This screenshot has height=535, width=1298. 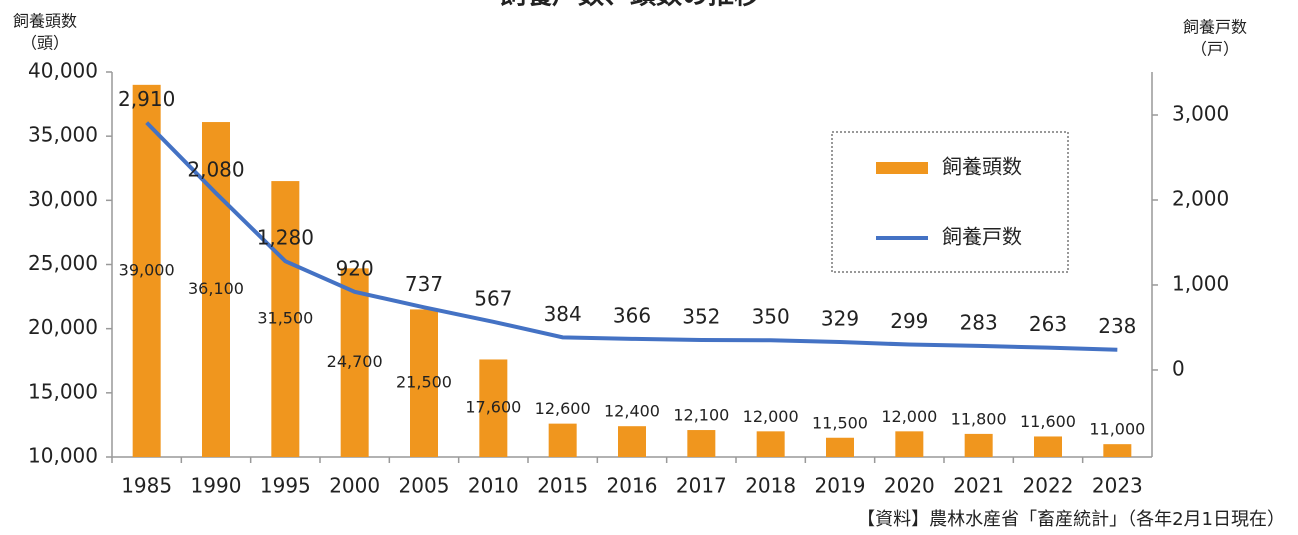 I want to click on line-value-label: 2,080, so click(x=215, y=170).